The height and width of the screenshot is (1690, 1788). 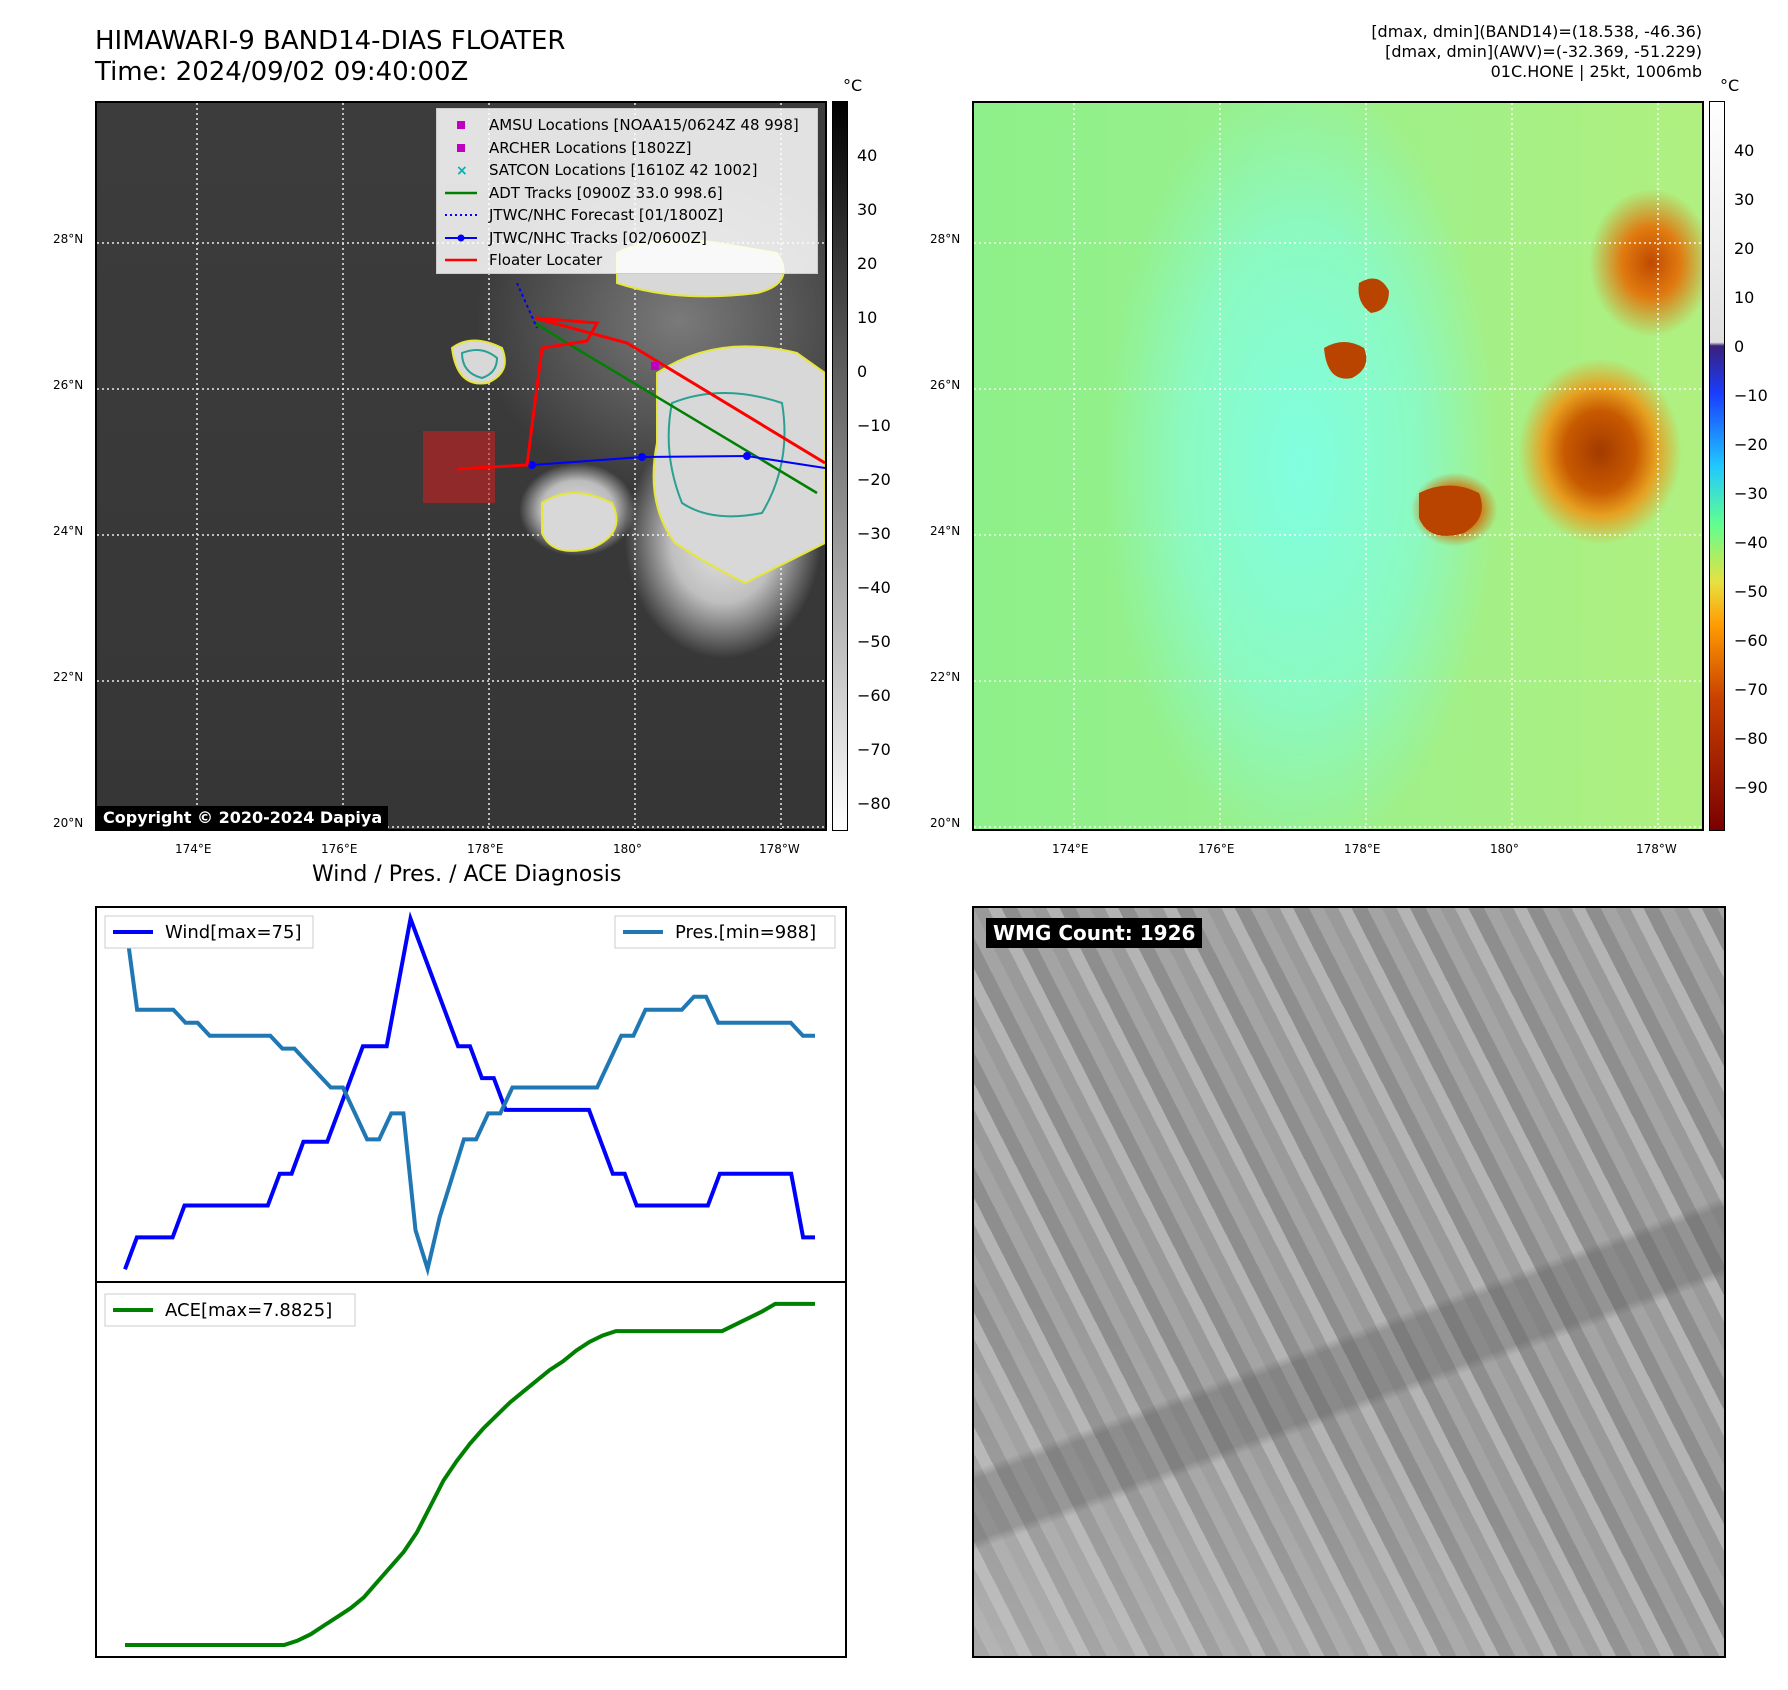 I want to click on legend-label: ARCHER Locations [1802Z], so click(x=590, y=147).